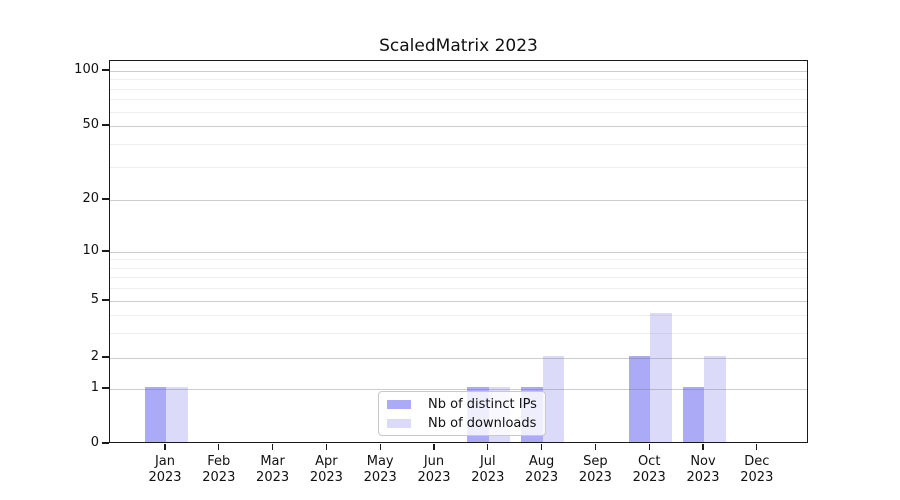  I want to click on y-tick-label: 5, so click(94, 299).